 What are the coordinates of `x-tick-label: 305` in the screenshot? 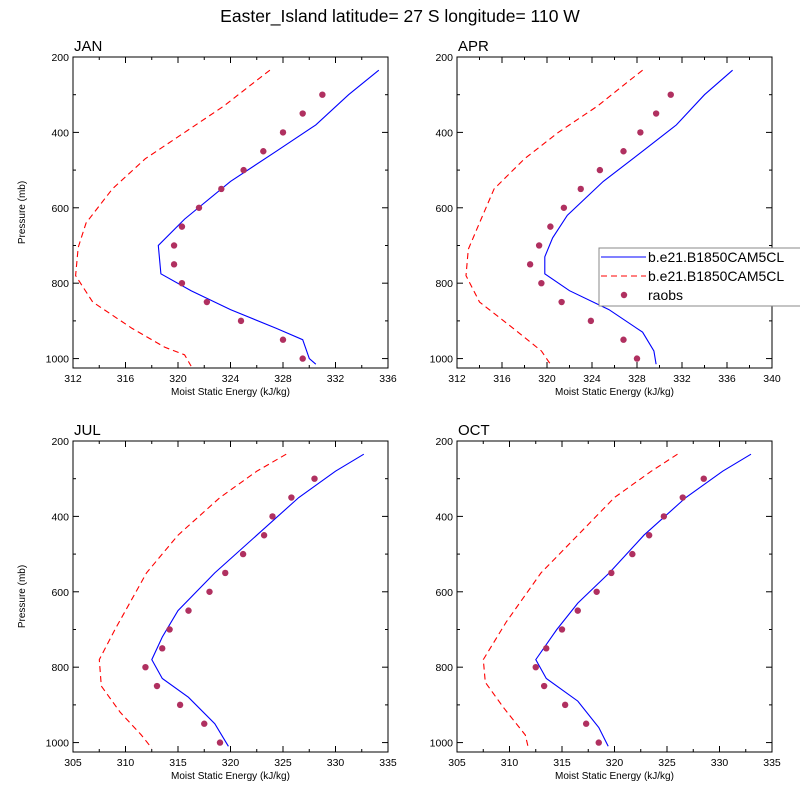 It's located at (73, 763).